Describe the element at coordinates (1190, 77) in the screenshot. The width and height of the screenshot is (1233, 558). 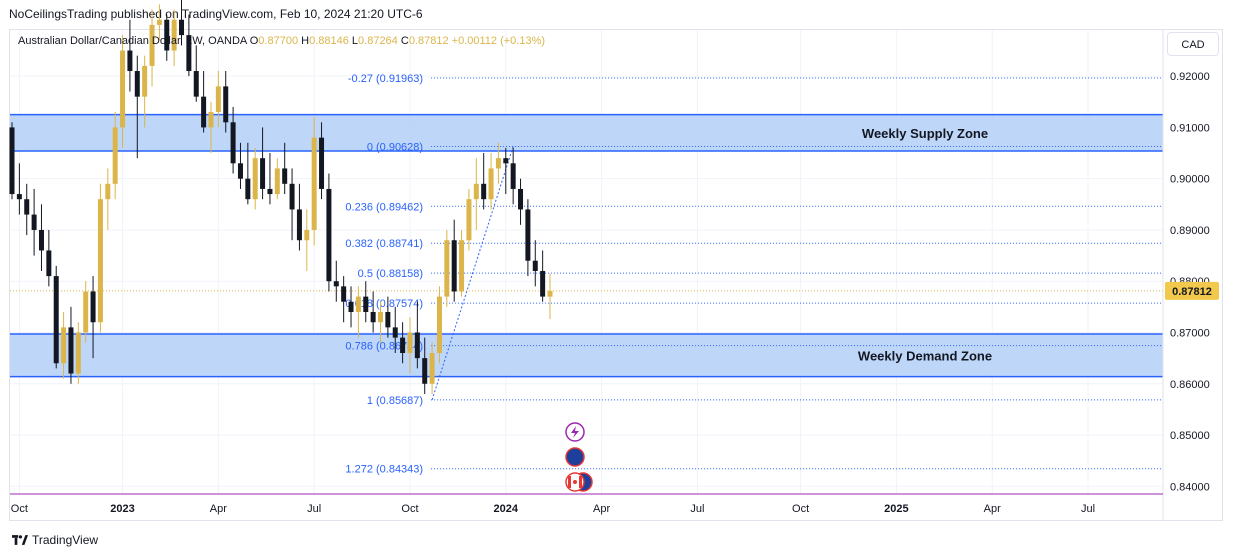
I see `y-tick-label: 0.92000` at that location.